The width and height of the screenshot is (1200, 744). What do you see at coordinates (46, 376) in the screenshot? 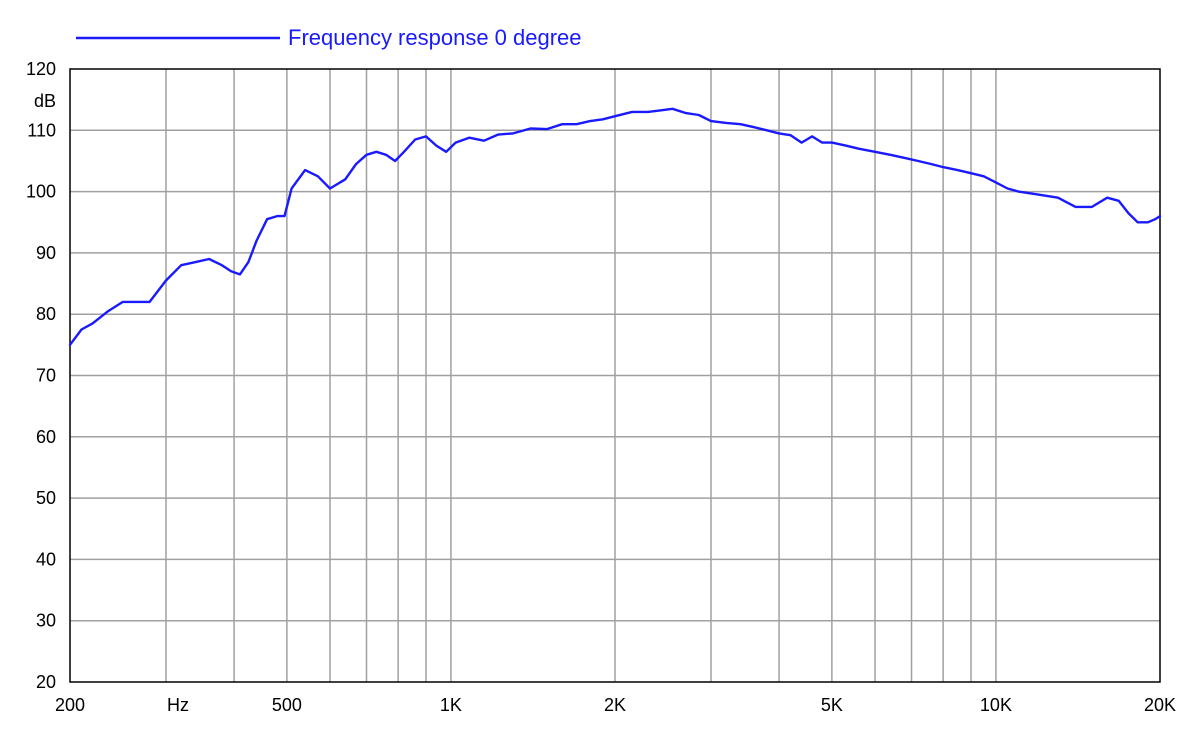
I see `y-tick-label: 70` at bounding box center [46, 376].